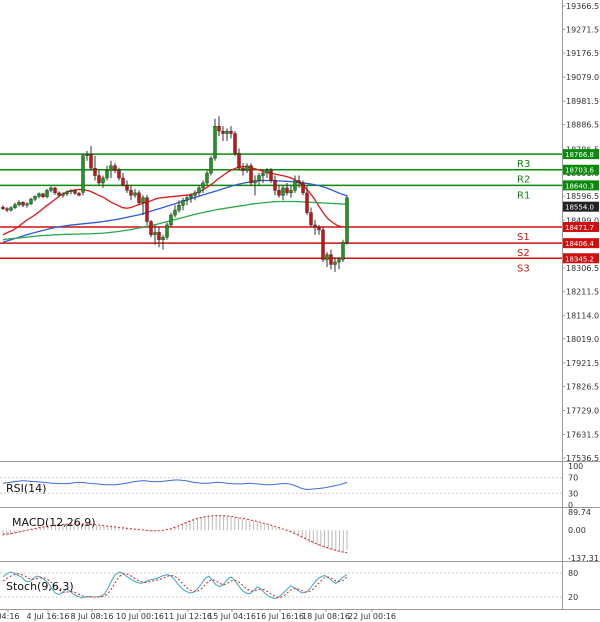 This screenshot has width=600, height=622. I want to click on current-price-tag, so click(581, 206).